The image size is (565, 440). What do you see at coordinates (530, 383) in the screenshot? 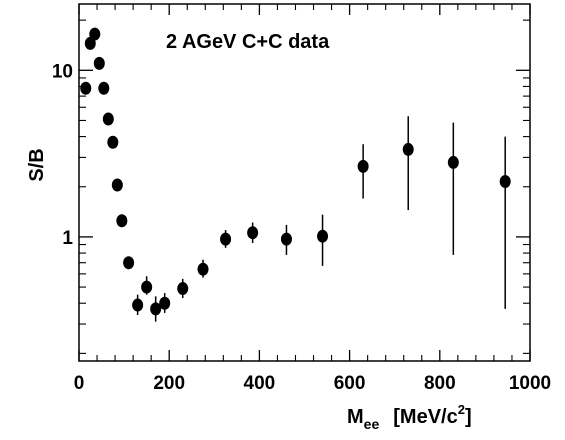
I see `x-tick-label: 1000` at bounding box center [530, 383].